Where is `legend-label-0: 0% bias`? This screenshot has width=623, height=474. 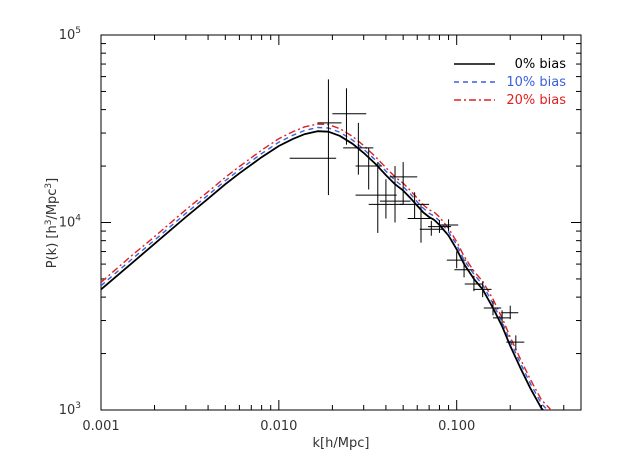
legend-label-0: 0% bias is located at coordinates (541, 64).